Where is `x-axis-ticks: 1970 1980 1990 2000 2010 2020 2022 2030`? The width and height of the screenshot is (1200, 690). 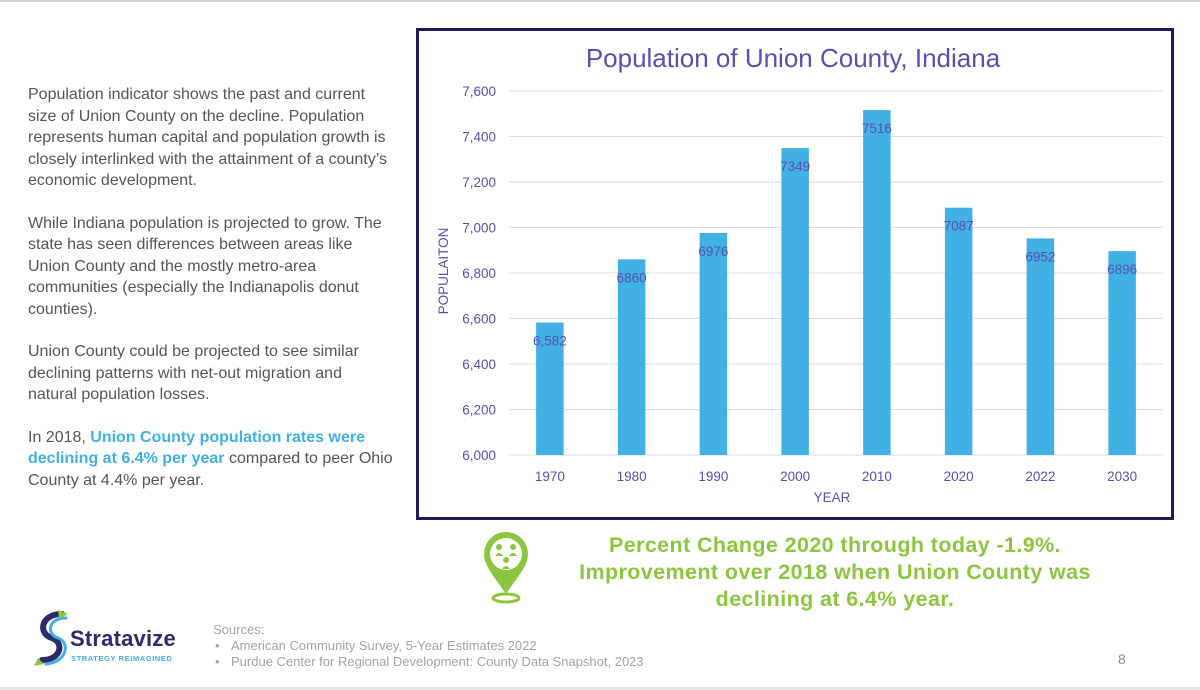
x-axis-ticks: 1970 1980 1990 2000 2010 2020 2022 2030 is located at coordinates (836, 476).